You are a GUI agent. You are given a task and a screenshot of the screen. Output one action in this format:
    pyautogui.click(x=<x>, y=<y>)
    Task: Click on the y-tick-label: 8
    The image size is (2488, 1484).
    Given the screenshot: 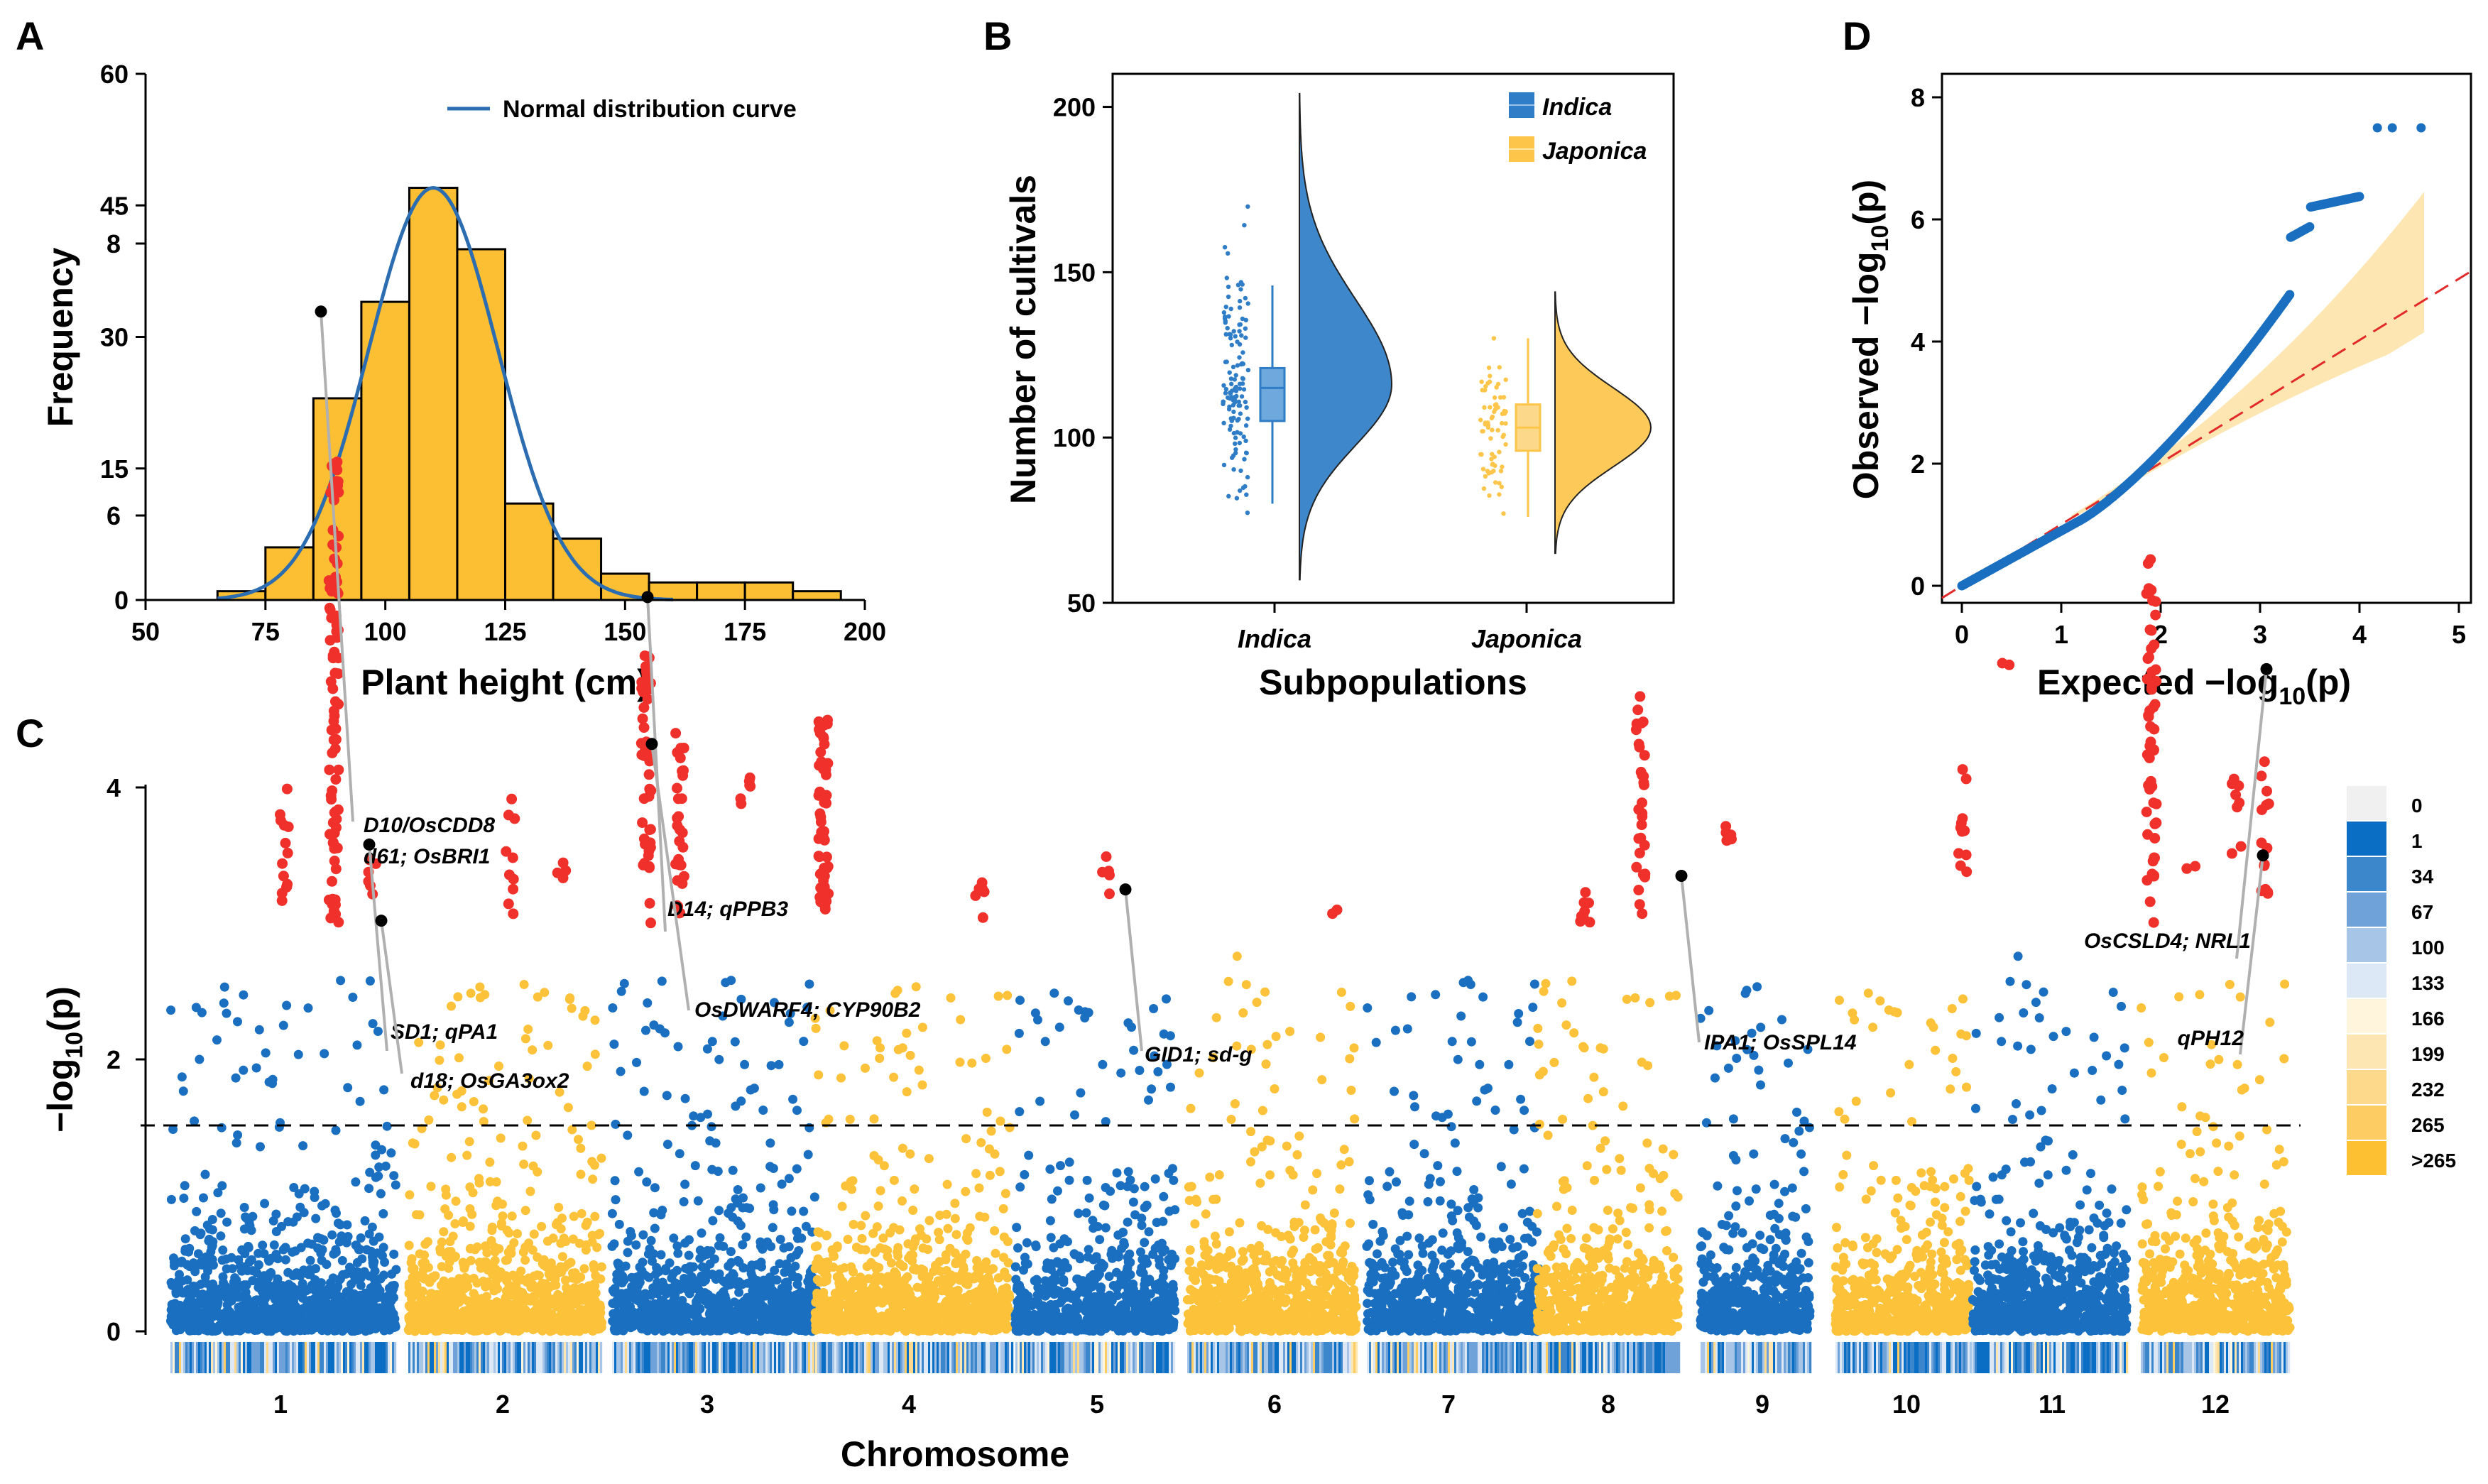 What is the action you would take?
    pyautogui.click(x=1918, y=97)
    